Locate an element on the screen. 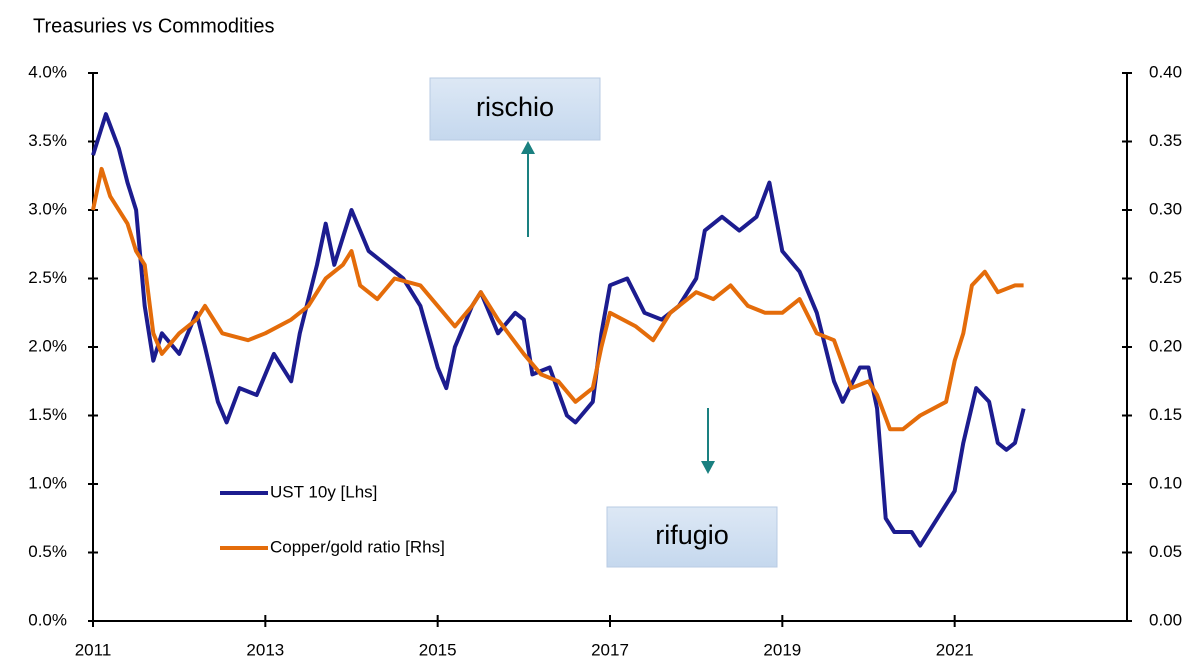 This screenshot has height=670, width=1204. y-tick-label: 0.0% is located at coordinates (47, 619).